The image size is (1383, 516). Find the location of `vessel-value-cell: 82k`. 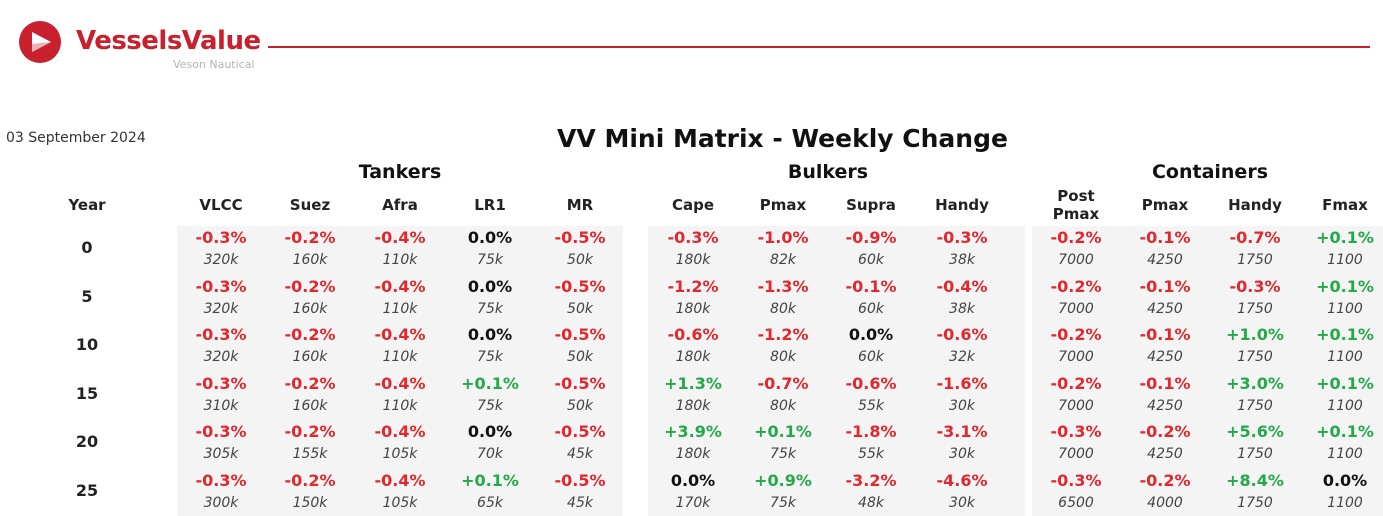

vessel-value-cell: 82k is located at coordinates (783, 260).